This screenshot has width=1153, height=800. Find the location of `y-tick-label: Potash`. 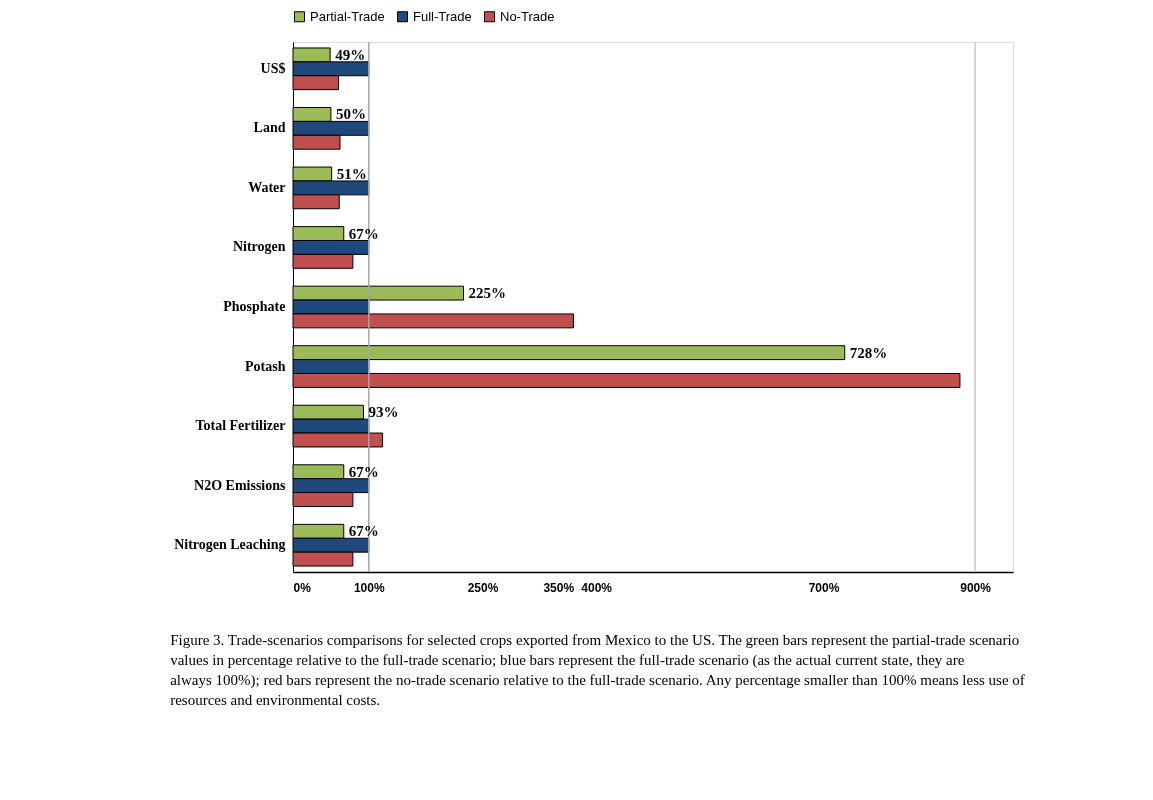

y-tick-label: Potash is located at coordinates (265, 366).